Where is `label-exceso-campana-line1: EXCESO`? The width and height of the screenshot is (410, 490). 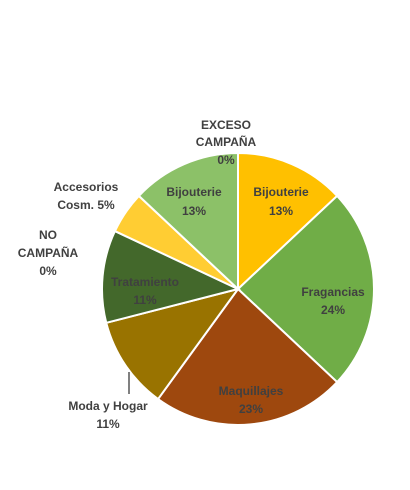
label-exceso-campana-line1: EXCESO is located at coordinates (226, 125).